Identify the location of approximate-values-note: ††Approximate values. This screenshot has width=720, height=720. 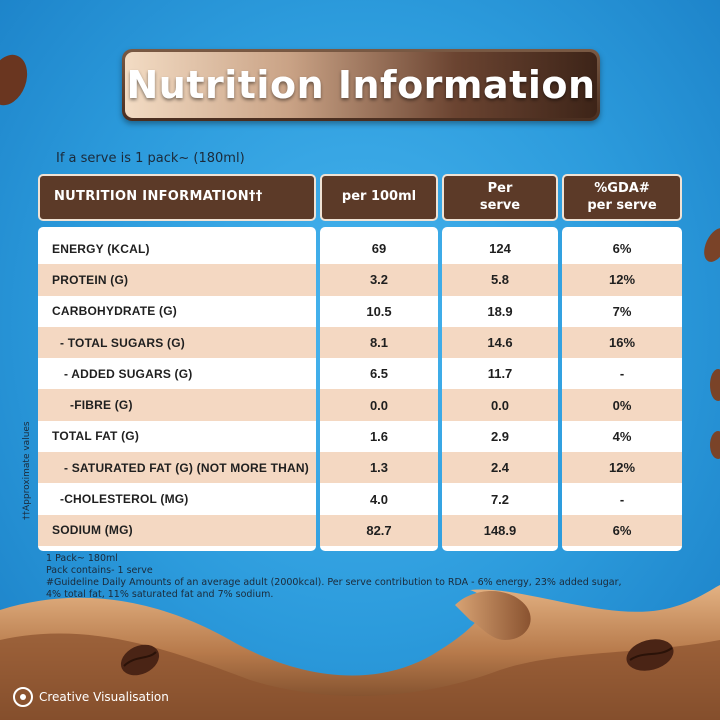
(27, 470).